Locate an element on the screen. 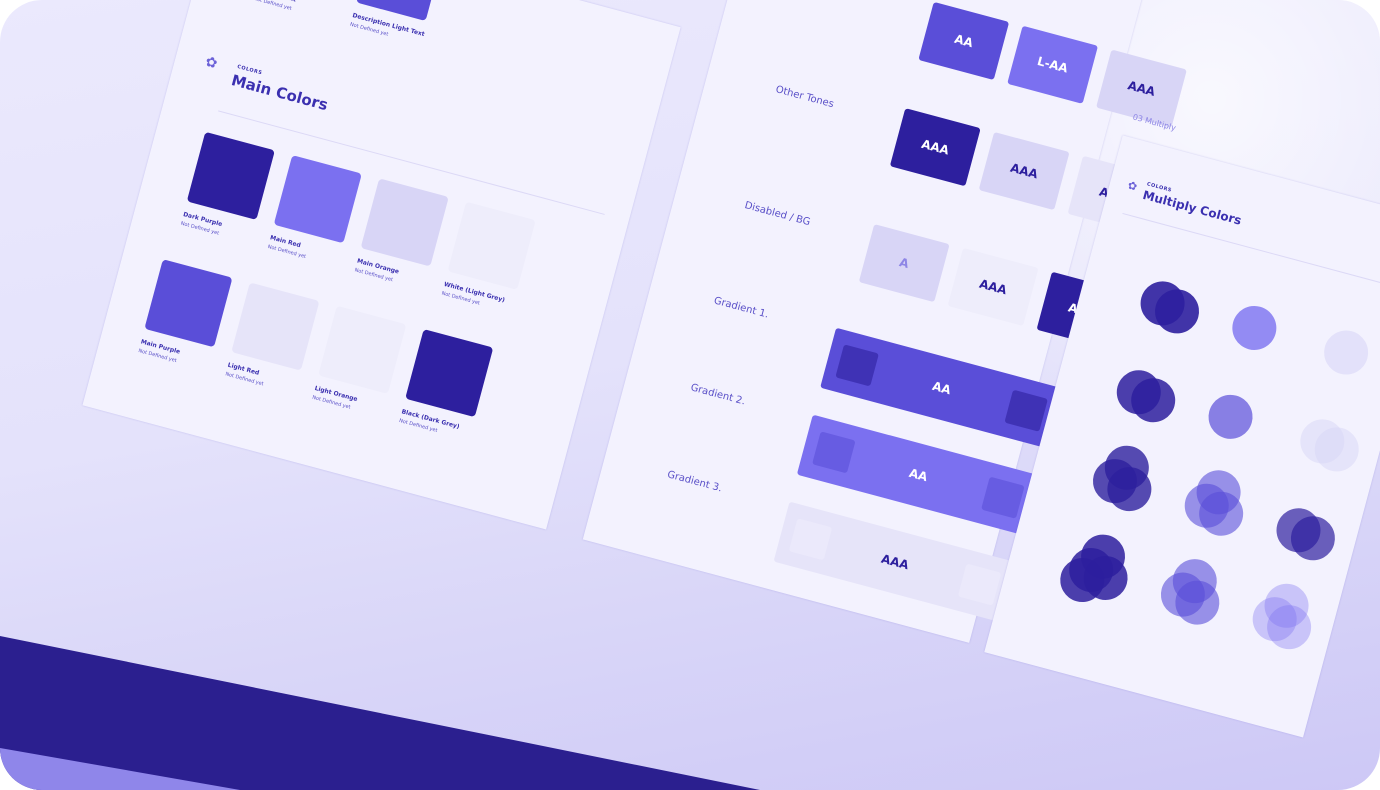 The width and height of the screenshot is (1380, 790). row-label: Other Tones is located at coordinates (804, 97).